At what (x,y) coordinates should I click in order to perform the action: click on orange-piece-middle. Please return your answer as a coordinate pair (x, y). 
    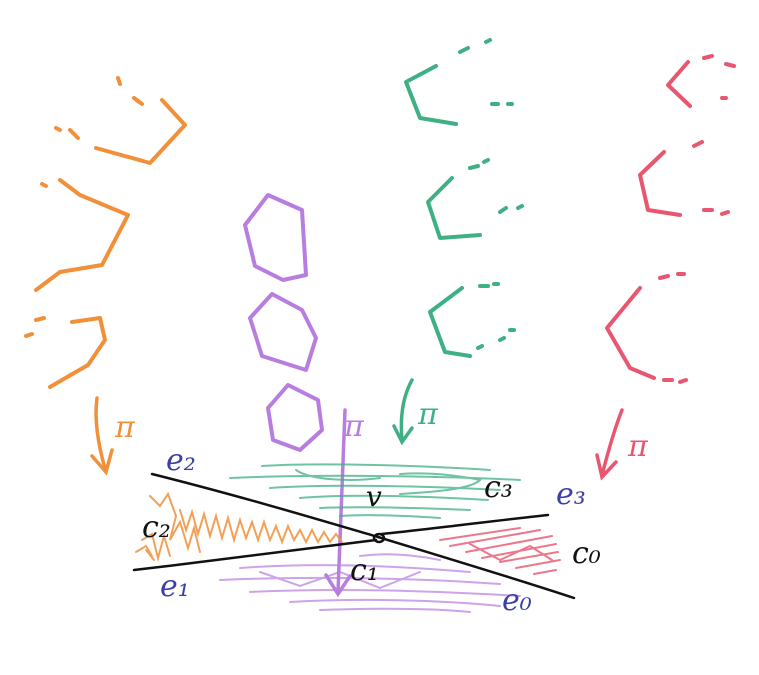
    Looking at the image, I should click on (82, 235).